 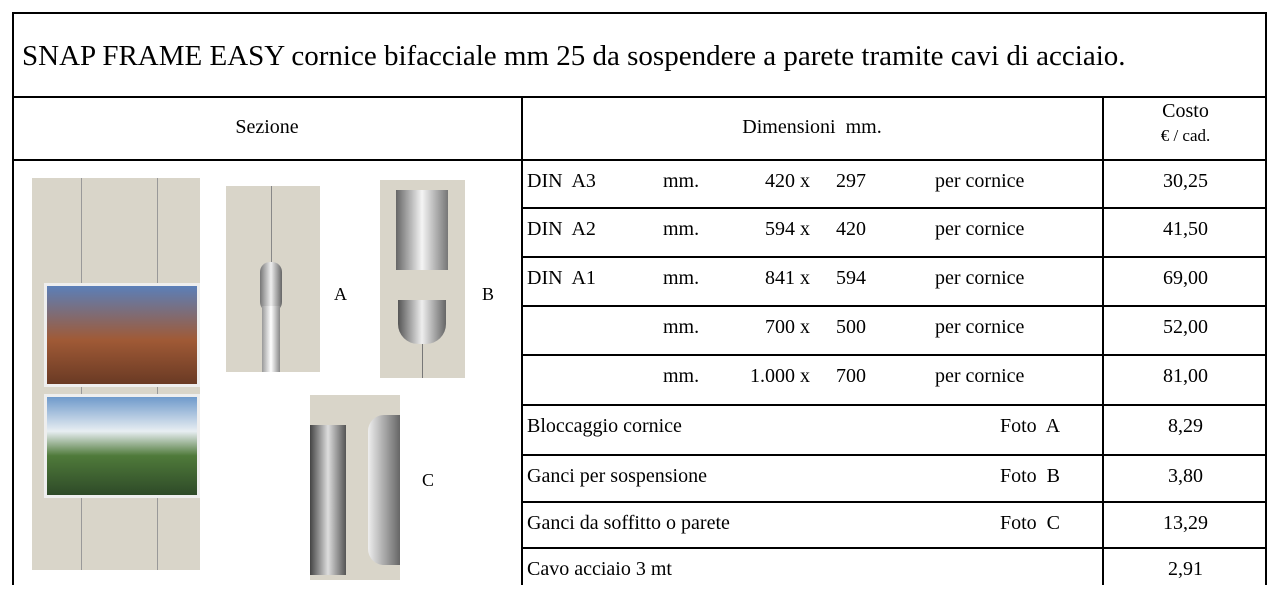 What do you see at coordinates (851, 376) in the screenshot?
I see `height: 700` at bounding box center [851, 376].